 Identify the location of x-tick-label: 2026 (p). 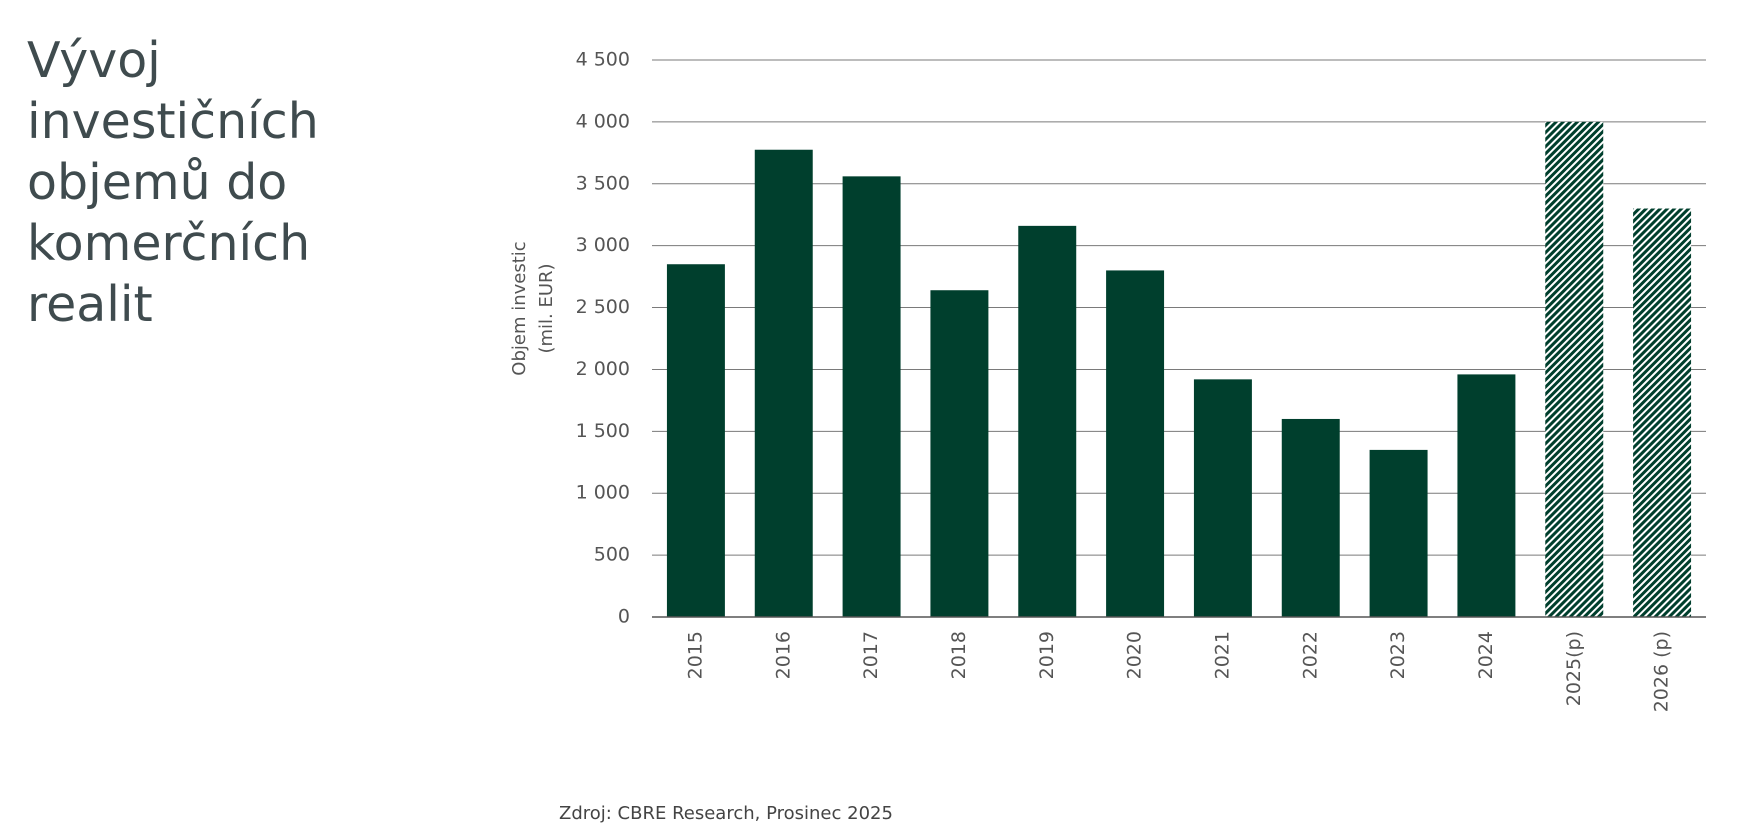
(1662, 671).